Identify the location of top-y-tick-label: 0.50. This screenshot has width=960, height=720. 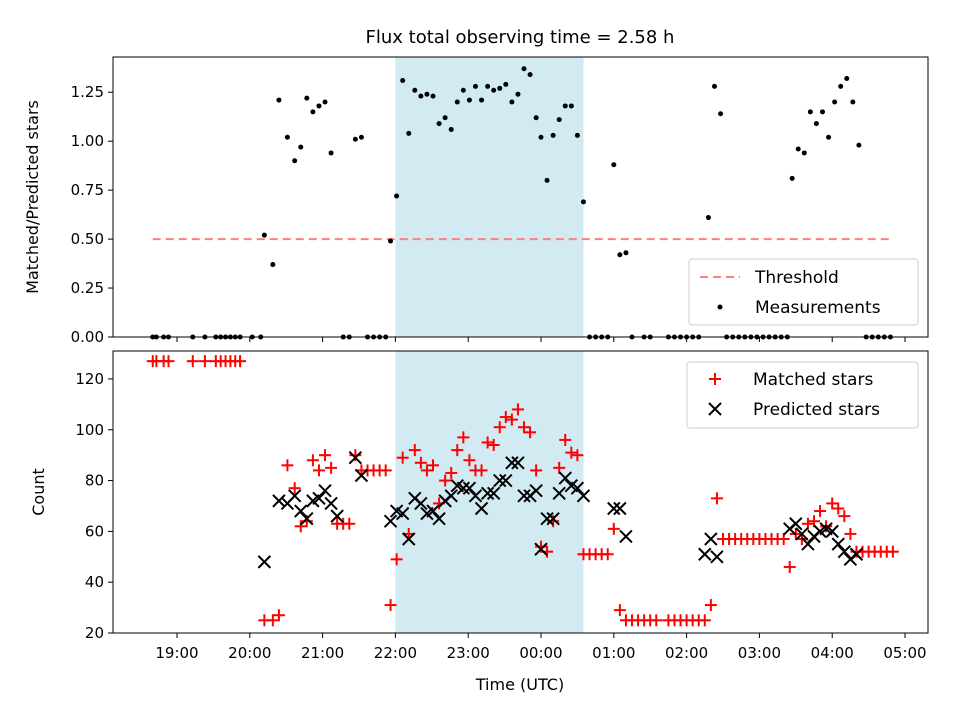
(87, 239).